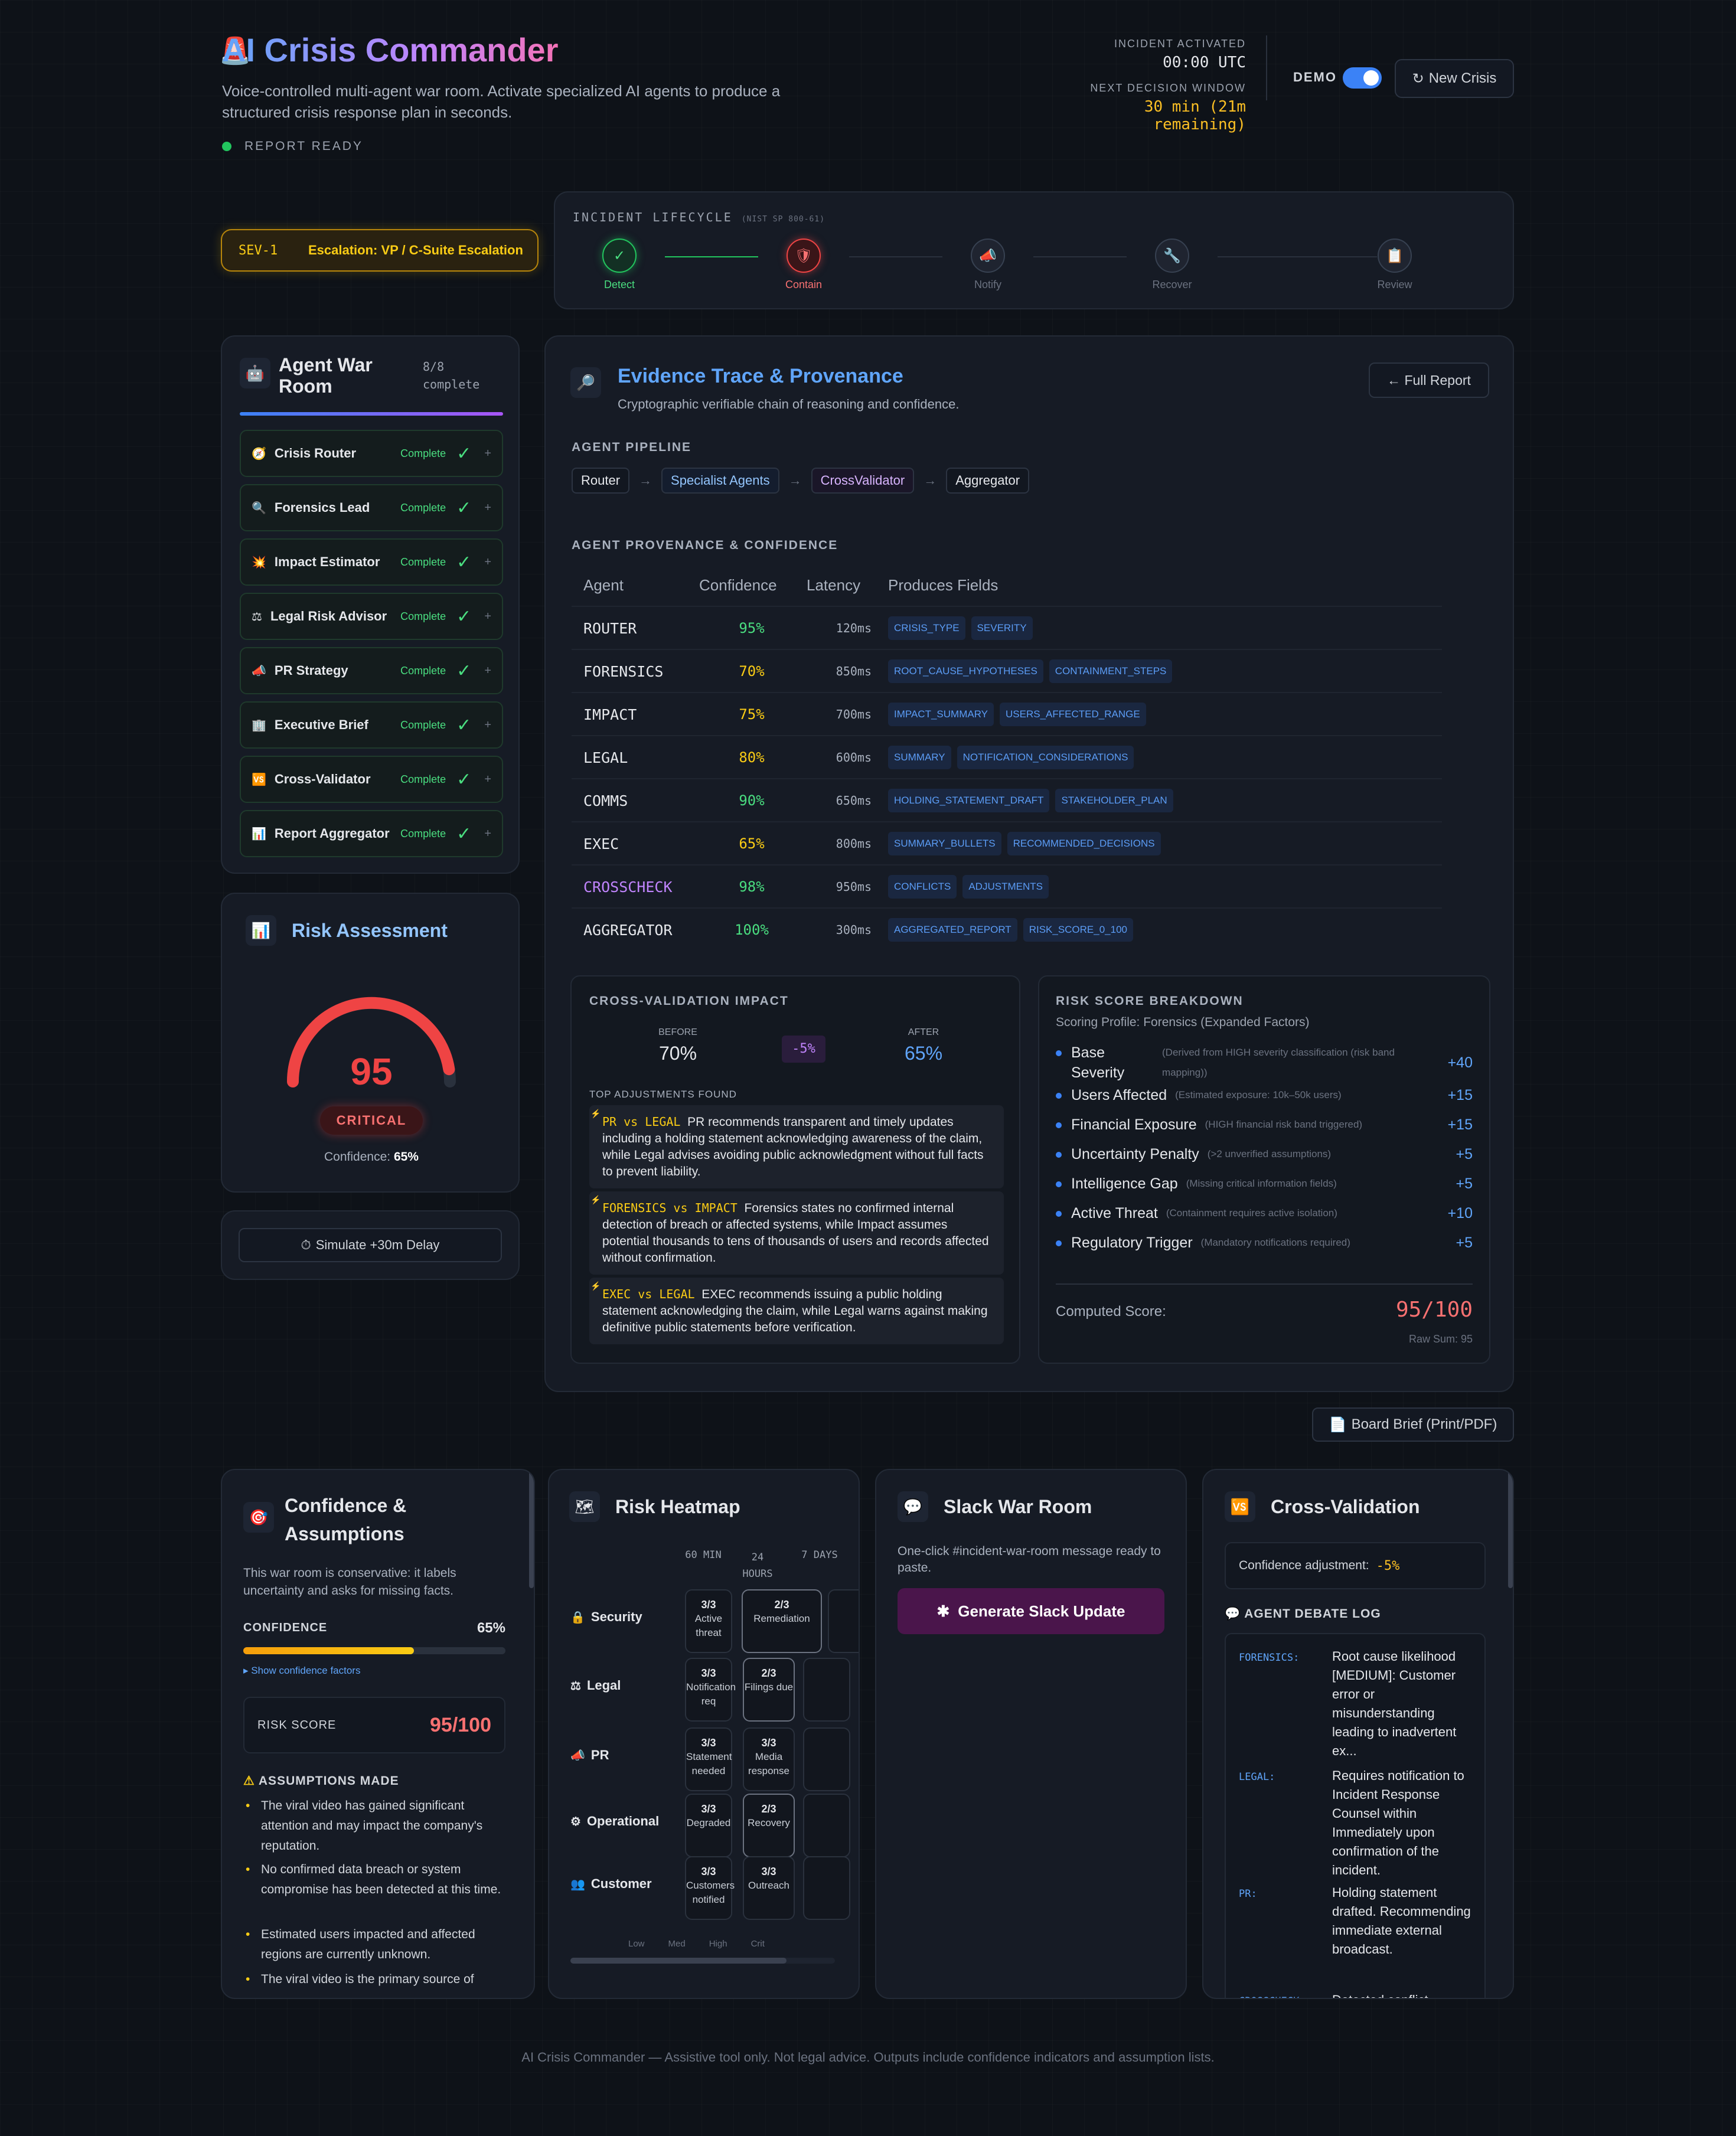 The height and width of the screenshot is (2136, 1736). What do you see at coordinates (1030, 671) in the screenshot?
I see `agent-fields: ROOT_CAUSE_HYPOTHESES CONTAINMENT_STEPS` at bounding box center [1030, 671].